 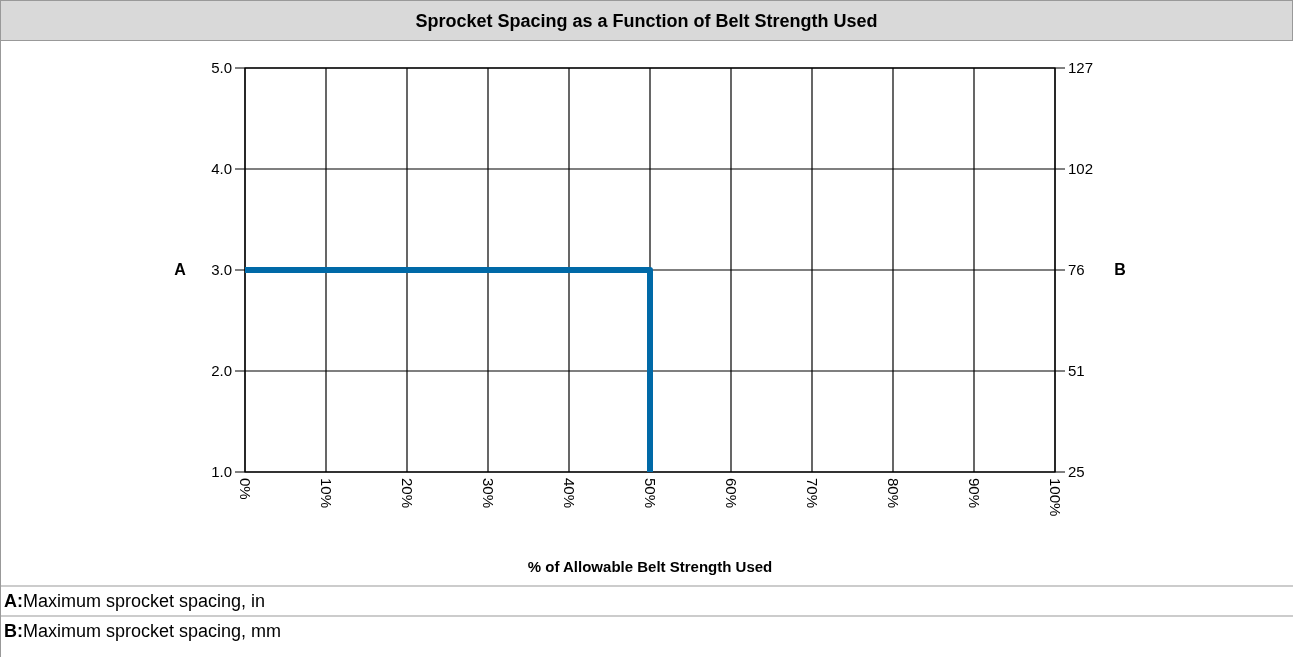 What do you see at coordinates (1076, 471) in the screenshot?
I see `y2-tick-label: 25` at bounding box center [1076, 471].